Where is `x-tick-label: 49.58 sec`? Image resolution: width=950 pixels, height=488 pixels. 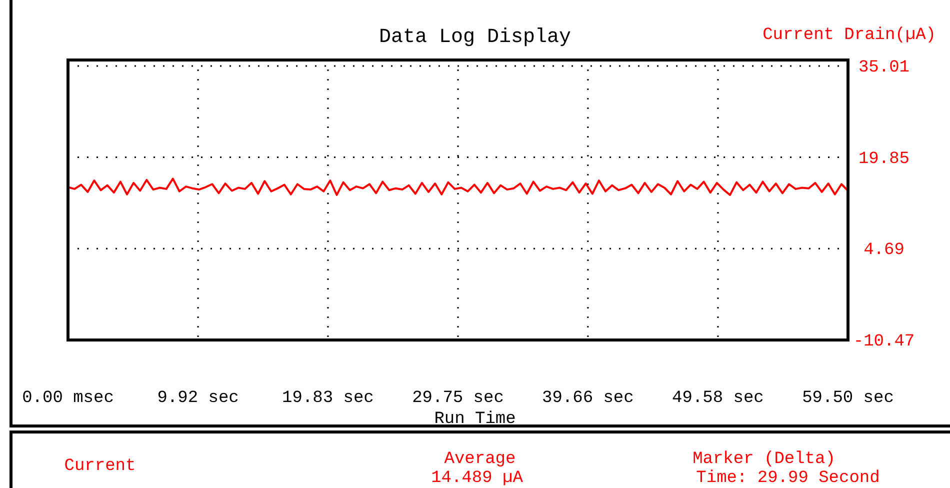 x-tick-label: 49.58 sec is located at coordinates (718, 398).